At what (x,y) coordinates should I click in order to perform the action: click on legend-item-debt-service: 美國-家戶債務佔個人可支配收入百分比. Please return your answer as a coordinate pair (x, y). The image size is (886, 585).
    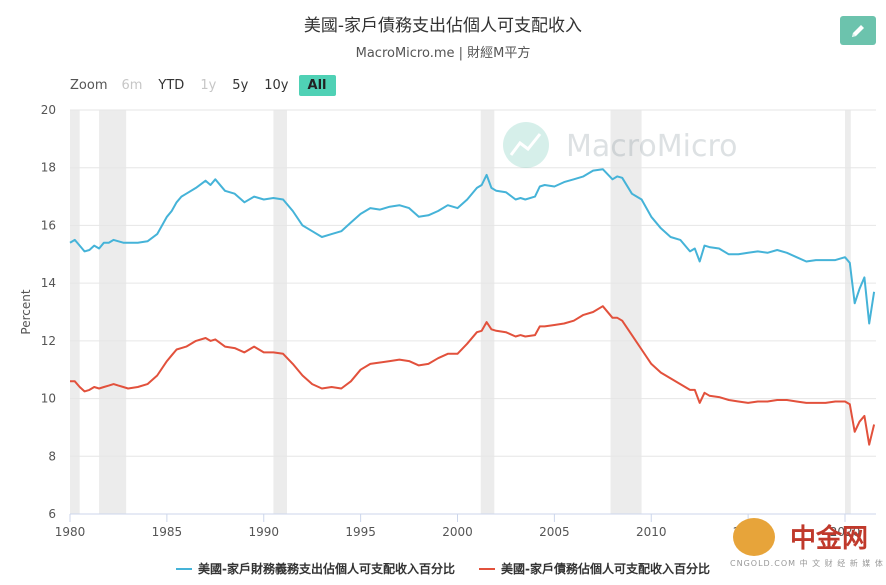
    Looking at the image, I should click on (594, 568).